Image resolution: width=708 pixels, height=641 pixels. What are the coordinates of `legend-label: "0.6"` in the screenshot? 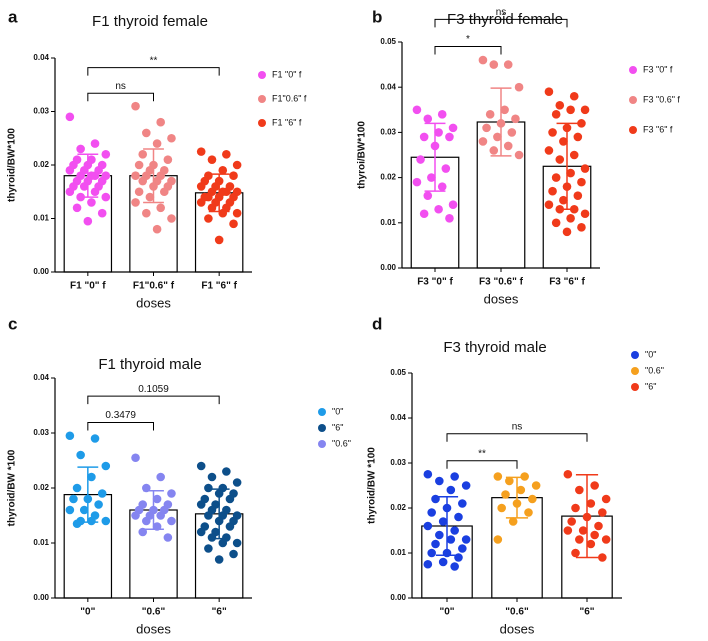 It's located at (341, 443).